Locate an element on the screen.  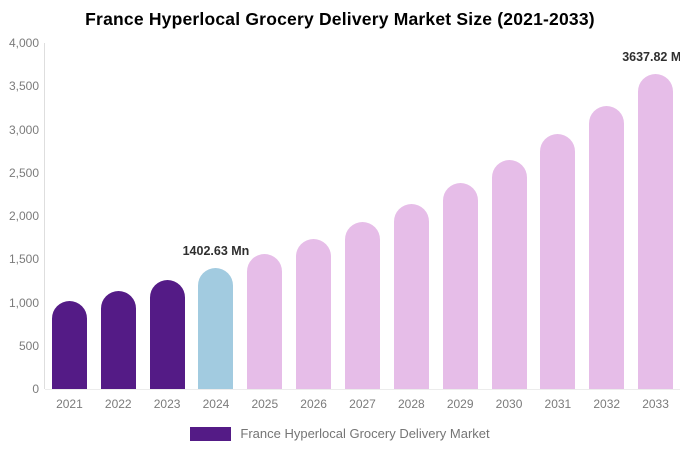
x-tick-label-2026: 2026 is located at coordinates (313, 404).